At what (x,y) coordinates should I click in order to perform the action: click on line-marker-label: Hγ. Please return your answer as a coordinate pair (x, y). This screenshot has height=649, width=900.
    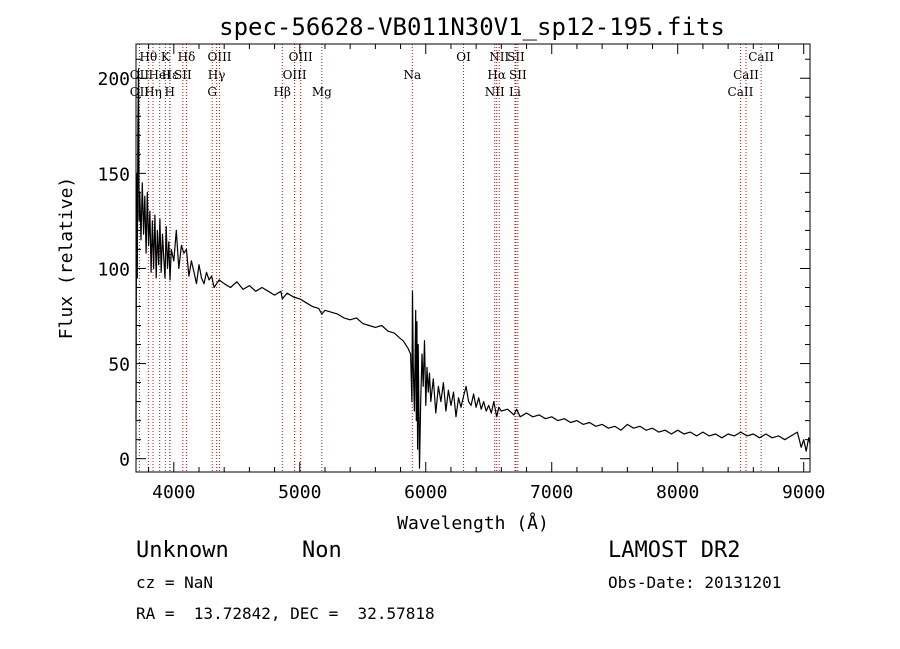
    Looking at the image, I should click on (217, 75).